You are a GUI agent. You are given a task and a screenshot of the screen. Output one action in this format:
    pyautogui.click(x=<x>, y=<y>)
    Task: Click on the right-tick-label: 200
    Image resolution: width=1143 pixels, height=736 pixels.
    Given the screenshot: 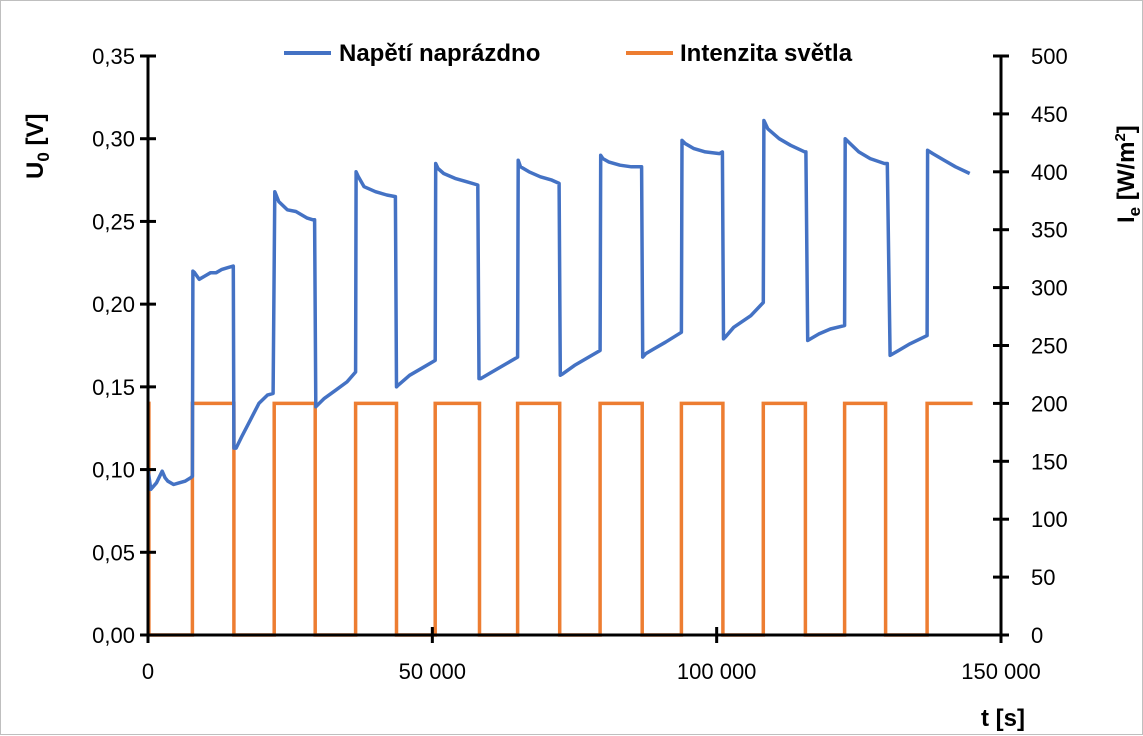 What is the action you would take?
    pyautogui.click(x=1049, y=403)
    